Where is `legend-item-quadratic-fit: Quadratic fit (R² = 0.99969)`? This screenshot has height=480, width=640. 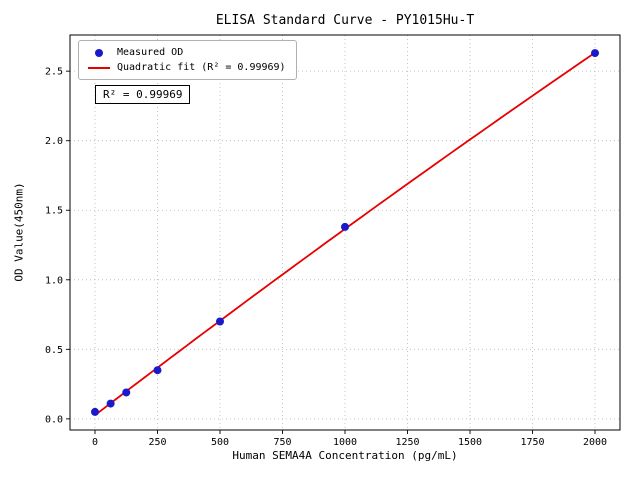
legend-item-quadratic-fit: Quadratic fit (R² = 0.99969) is located at coordinates (186, 67).